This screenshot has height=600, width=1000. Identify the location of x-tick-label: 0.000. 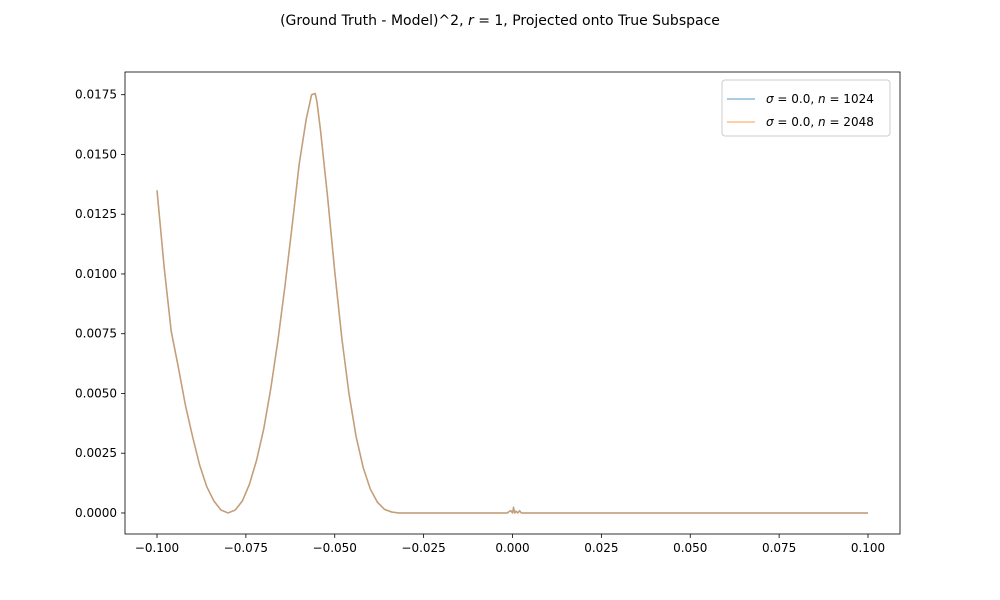
(512, 548).